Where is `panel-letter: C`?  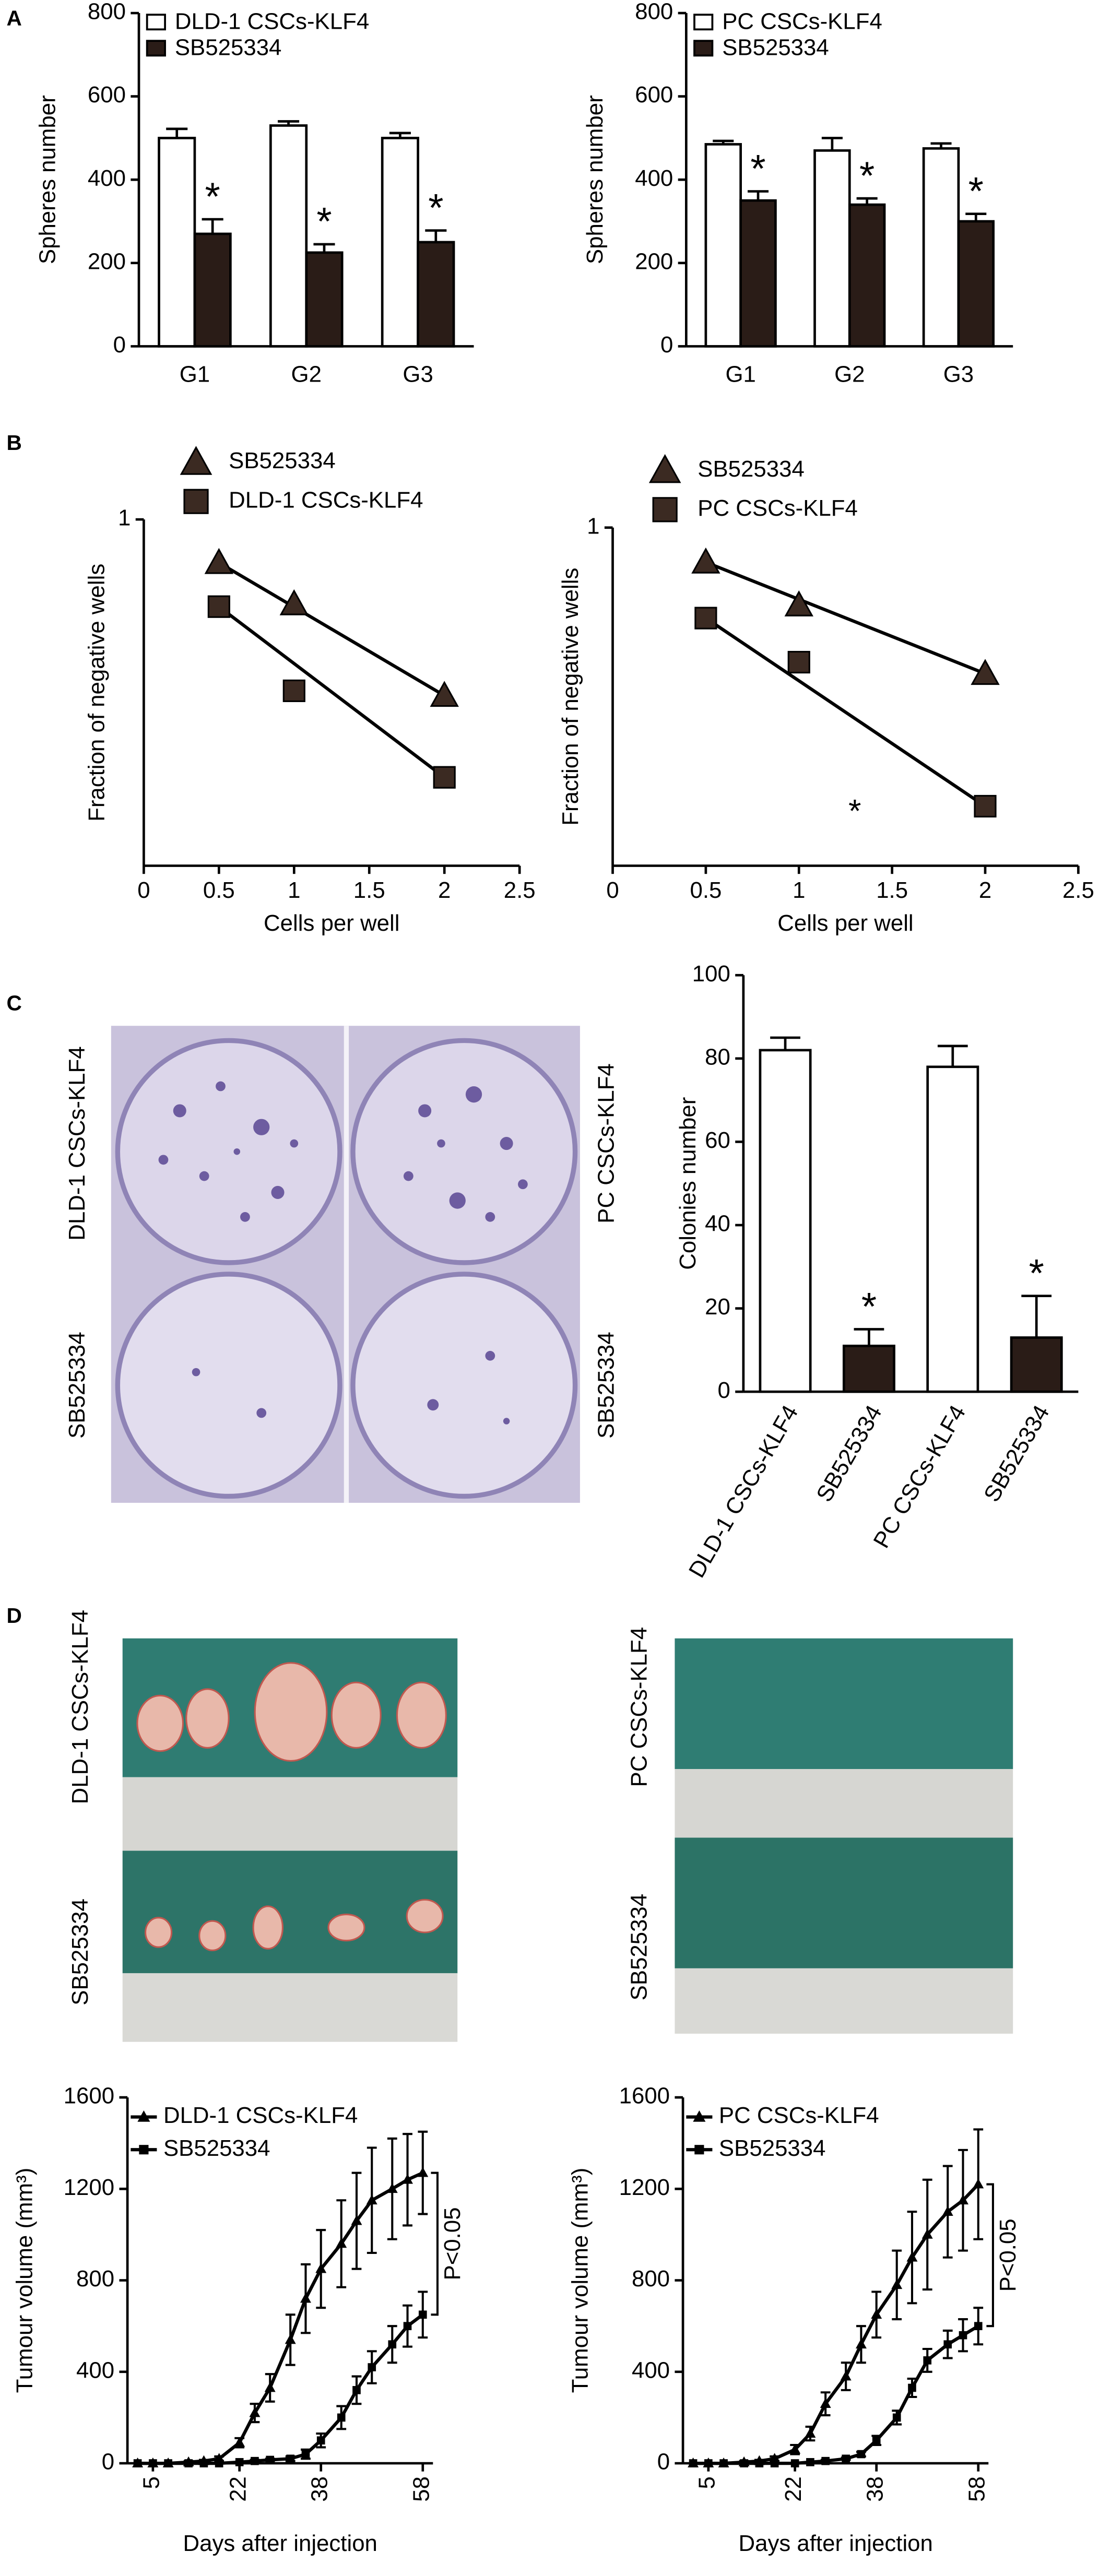
panel-letter: C is located at coordinates (14, 1003).